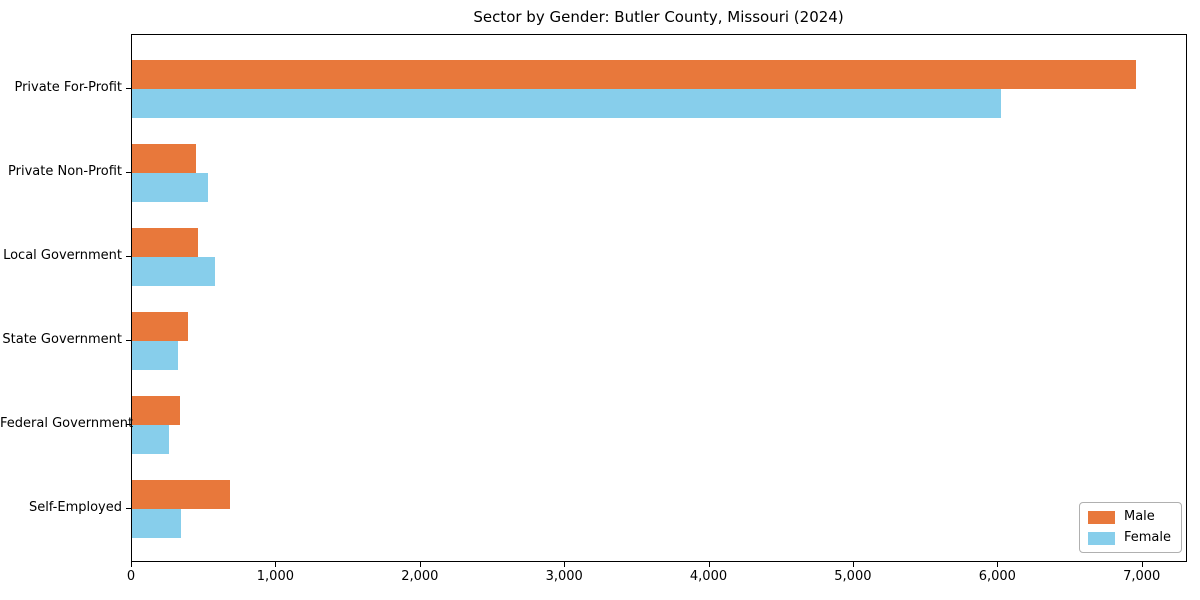 This screenshot has height=600, width=1200. Describe the element at coordinates (634, 74) in the screenshot. I see `bar-male-private-for-profit` at that location.